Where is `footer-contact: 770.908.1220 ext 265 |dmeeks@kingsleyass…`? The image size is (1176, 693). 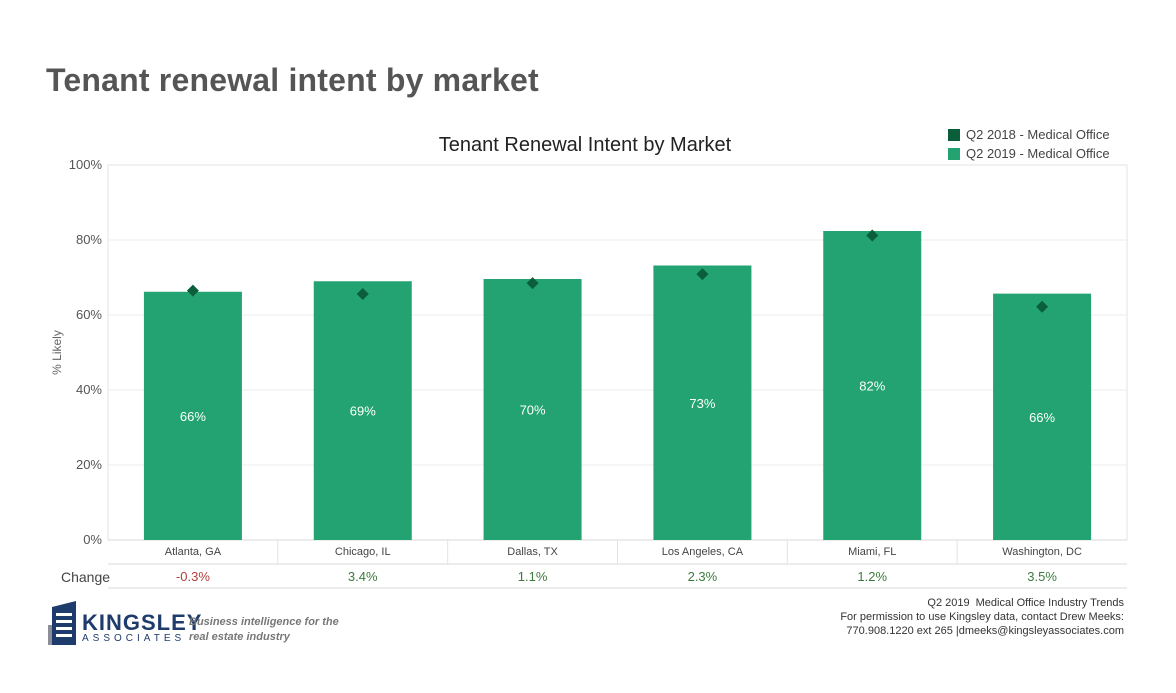 footer-contact: 770.908.1220 ext 265 |dmeeks@kingsleyass… is located at coordinates (985, 631).